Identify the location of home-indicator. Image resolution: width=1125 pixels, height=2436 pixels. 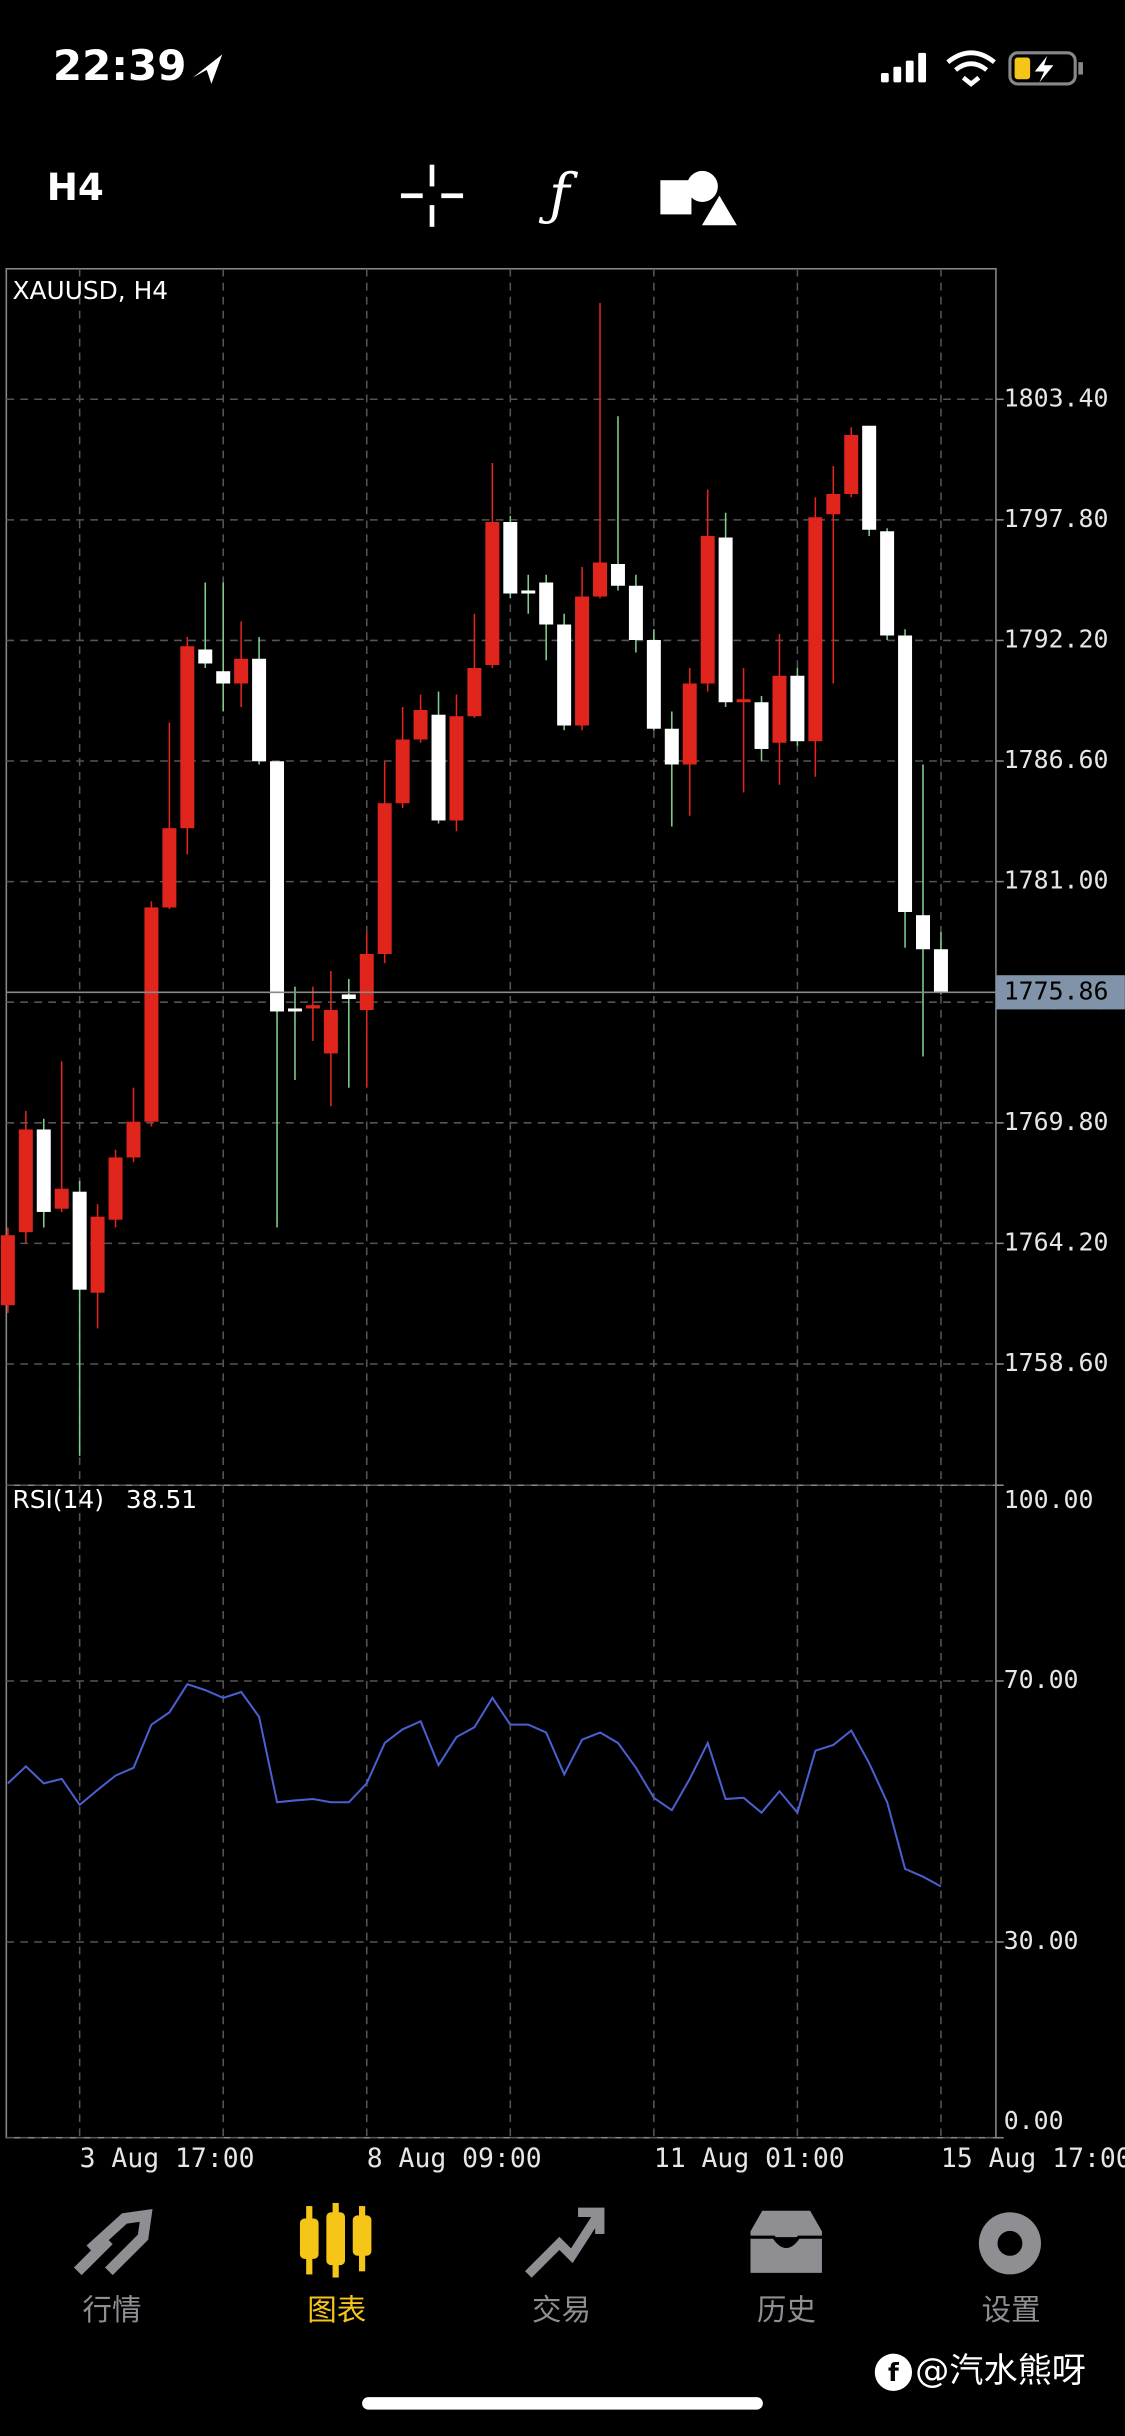
(562, 2403).